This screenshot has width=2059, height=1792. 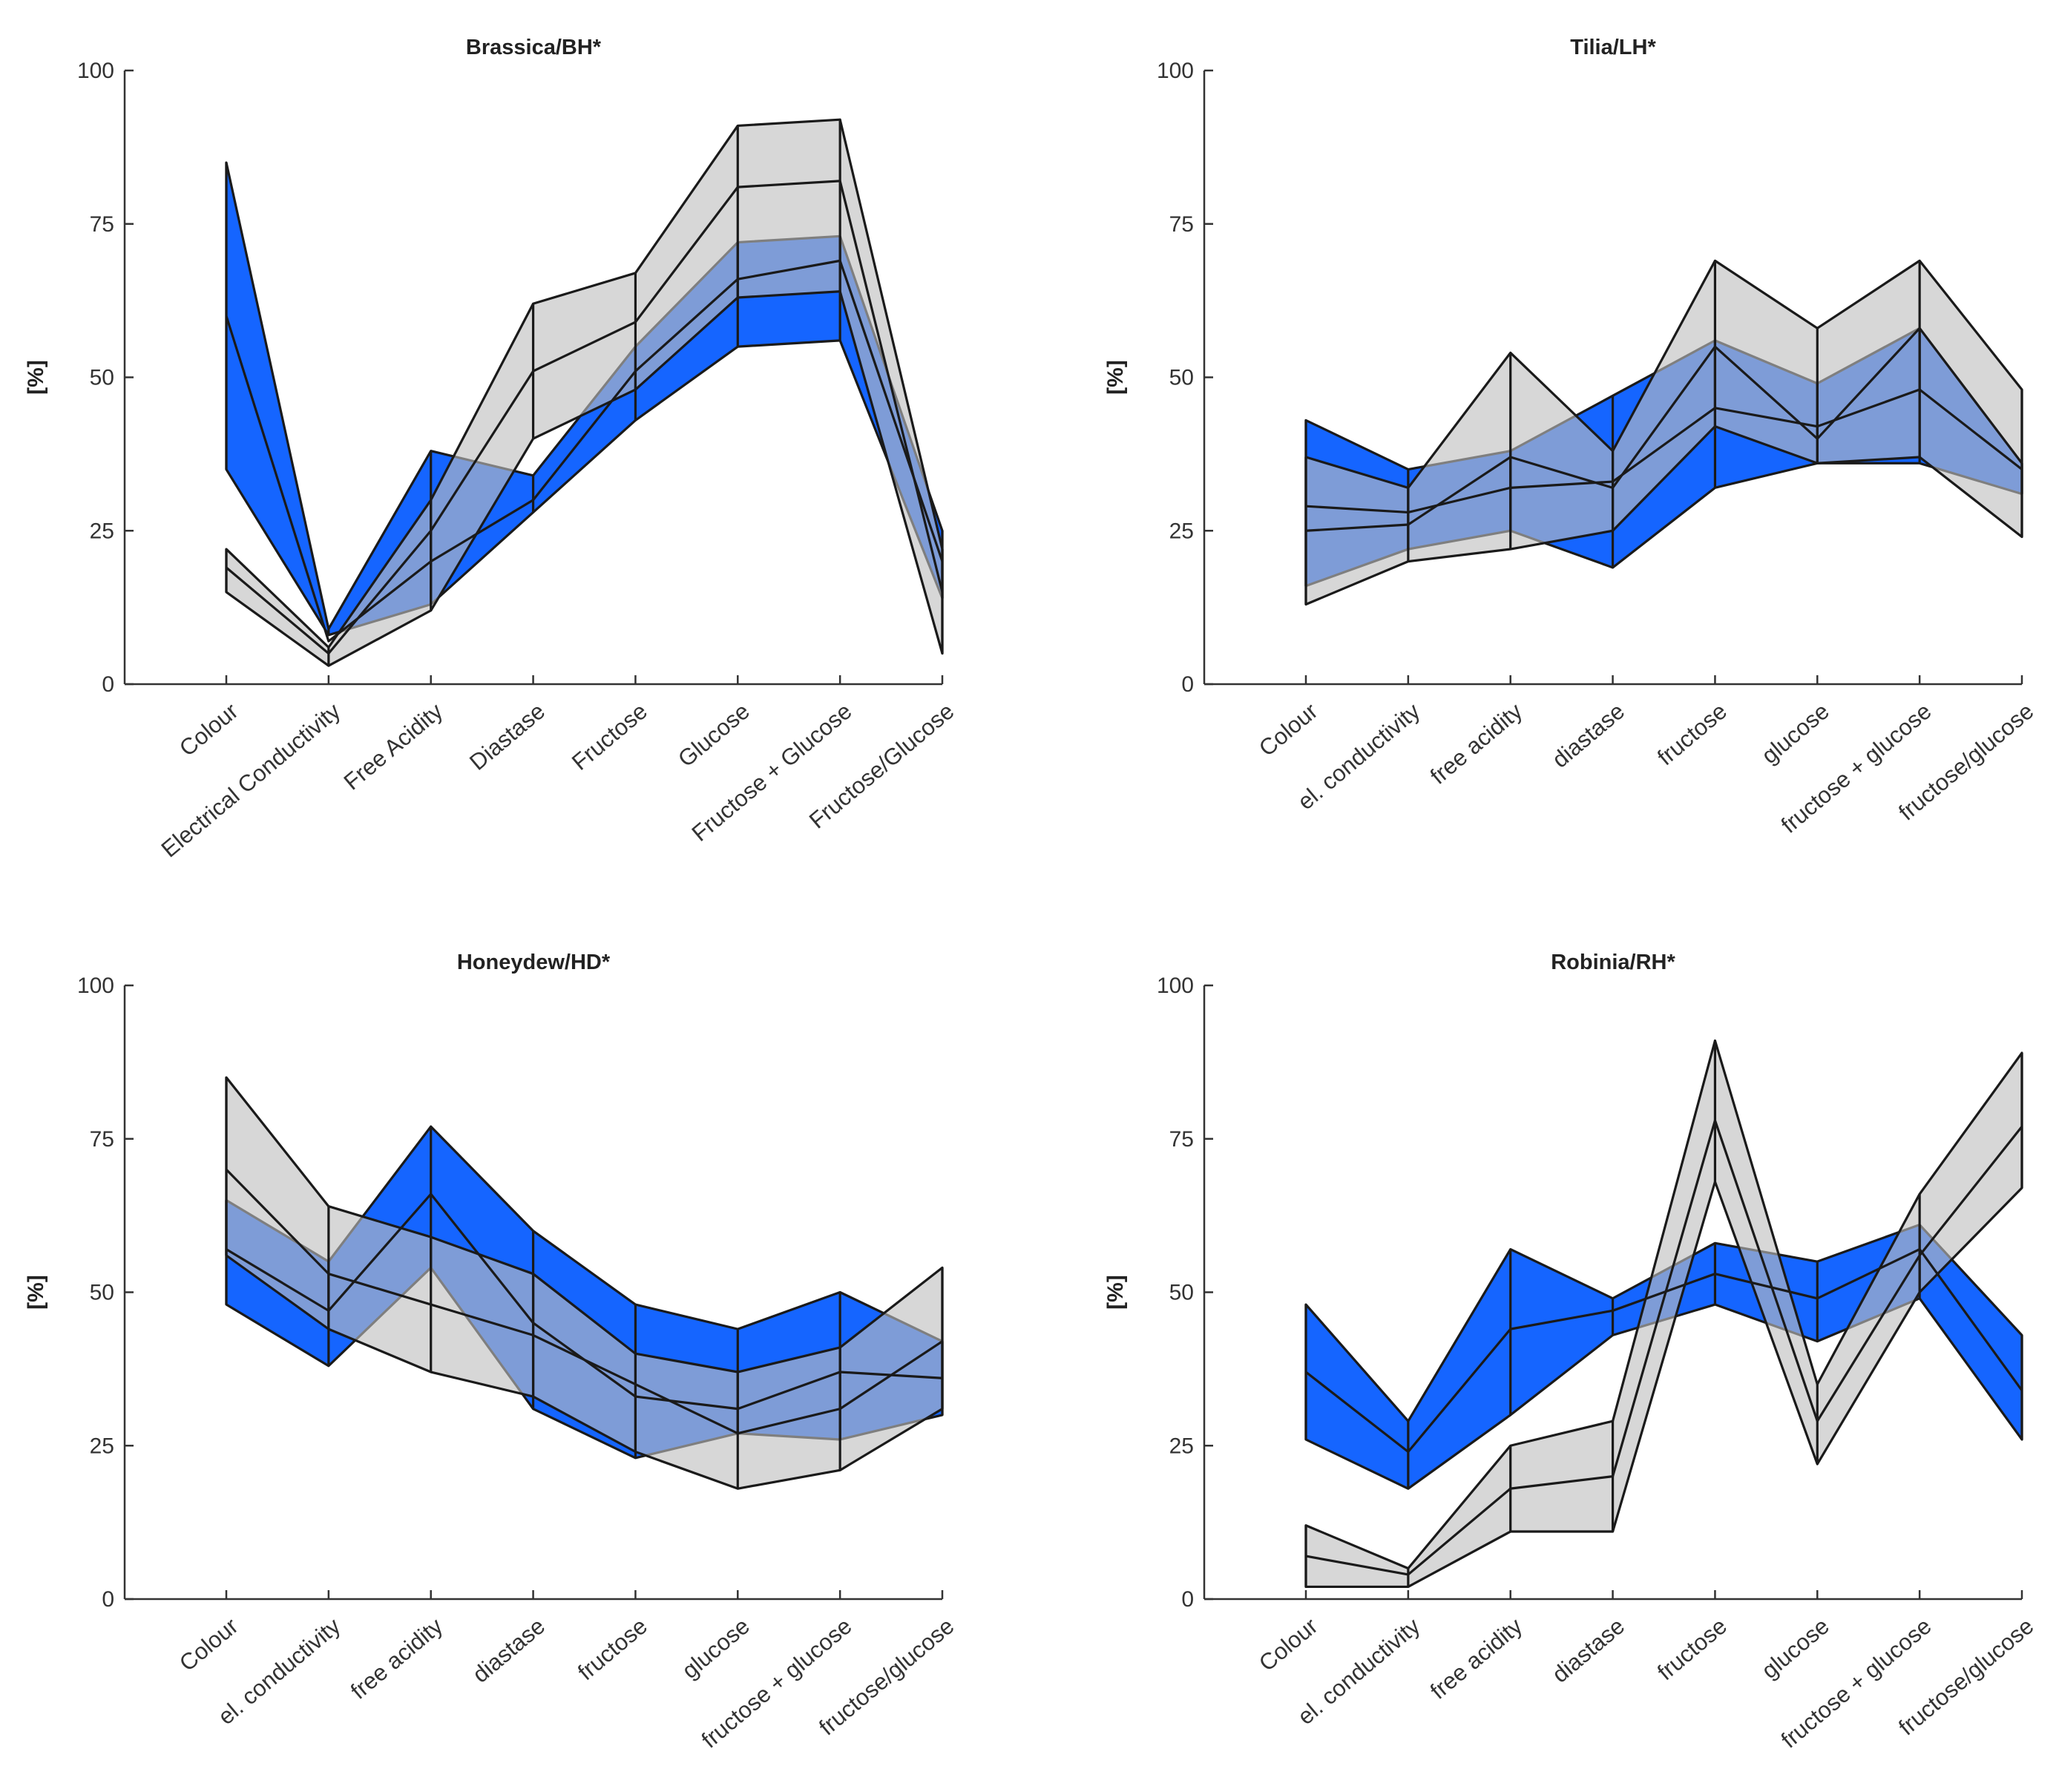 I want to click on chart-title: Honeydew/HD*, so click(x=534, y=962).